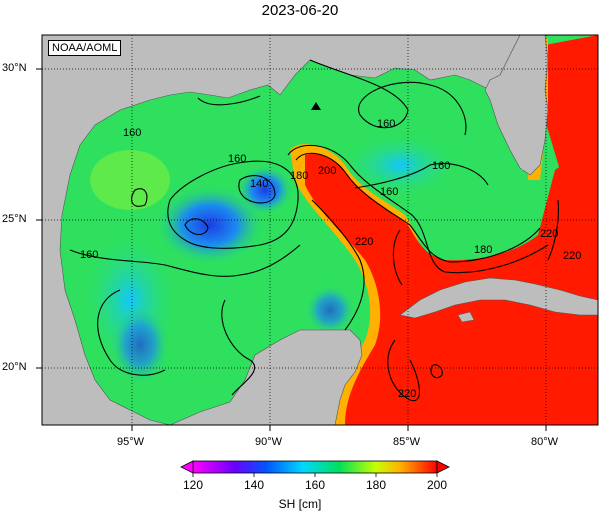 The width and height of the screenshot is (600, 515). I want to click on lat-label: 30°N, so click(14, 68).